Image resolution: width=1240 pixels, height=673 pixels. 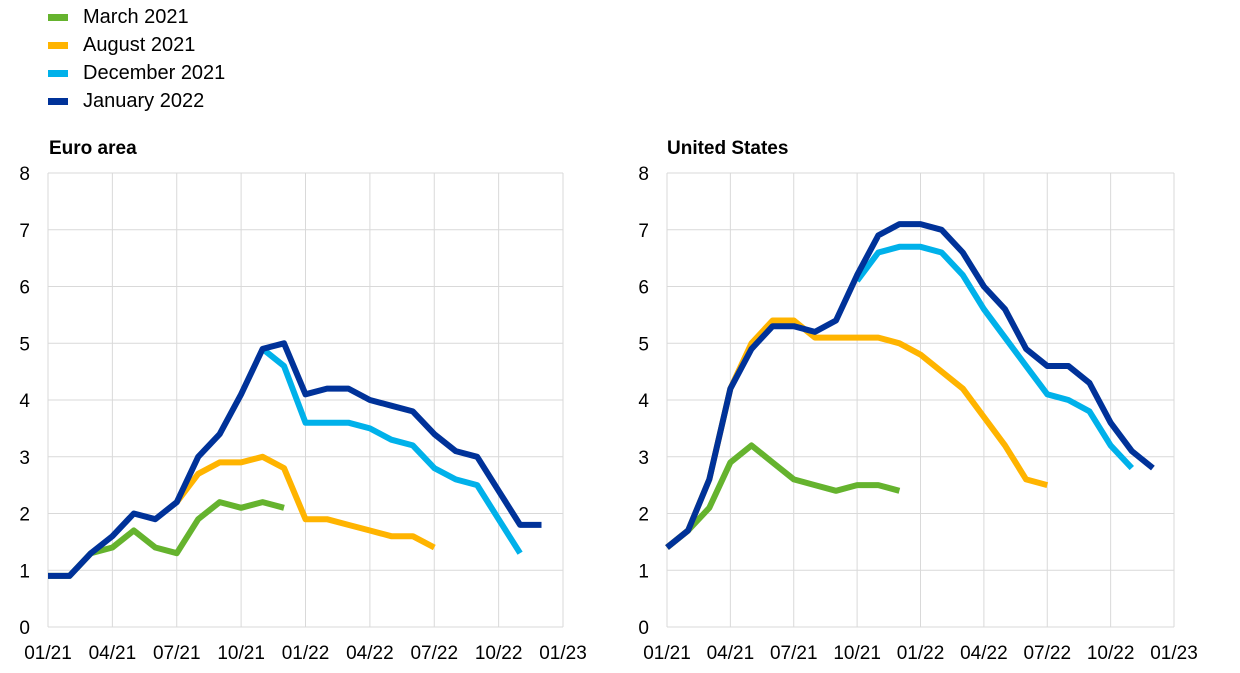 I want to click on legend-label: March 2021, so click(x=136, y=16).